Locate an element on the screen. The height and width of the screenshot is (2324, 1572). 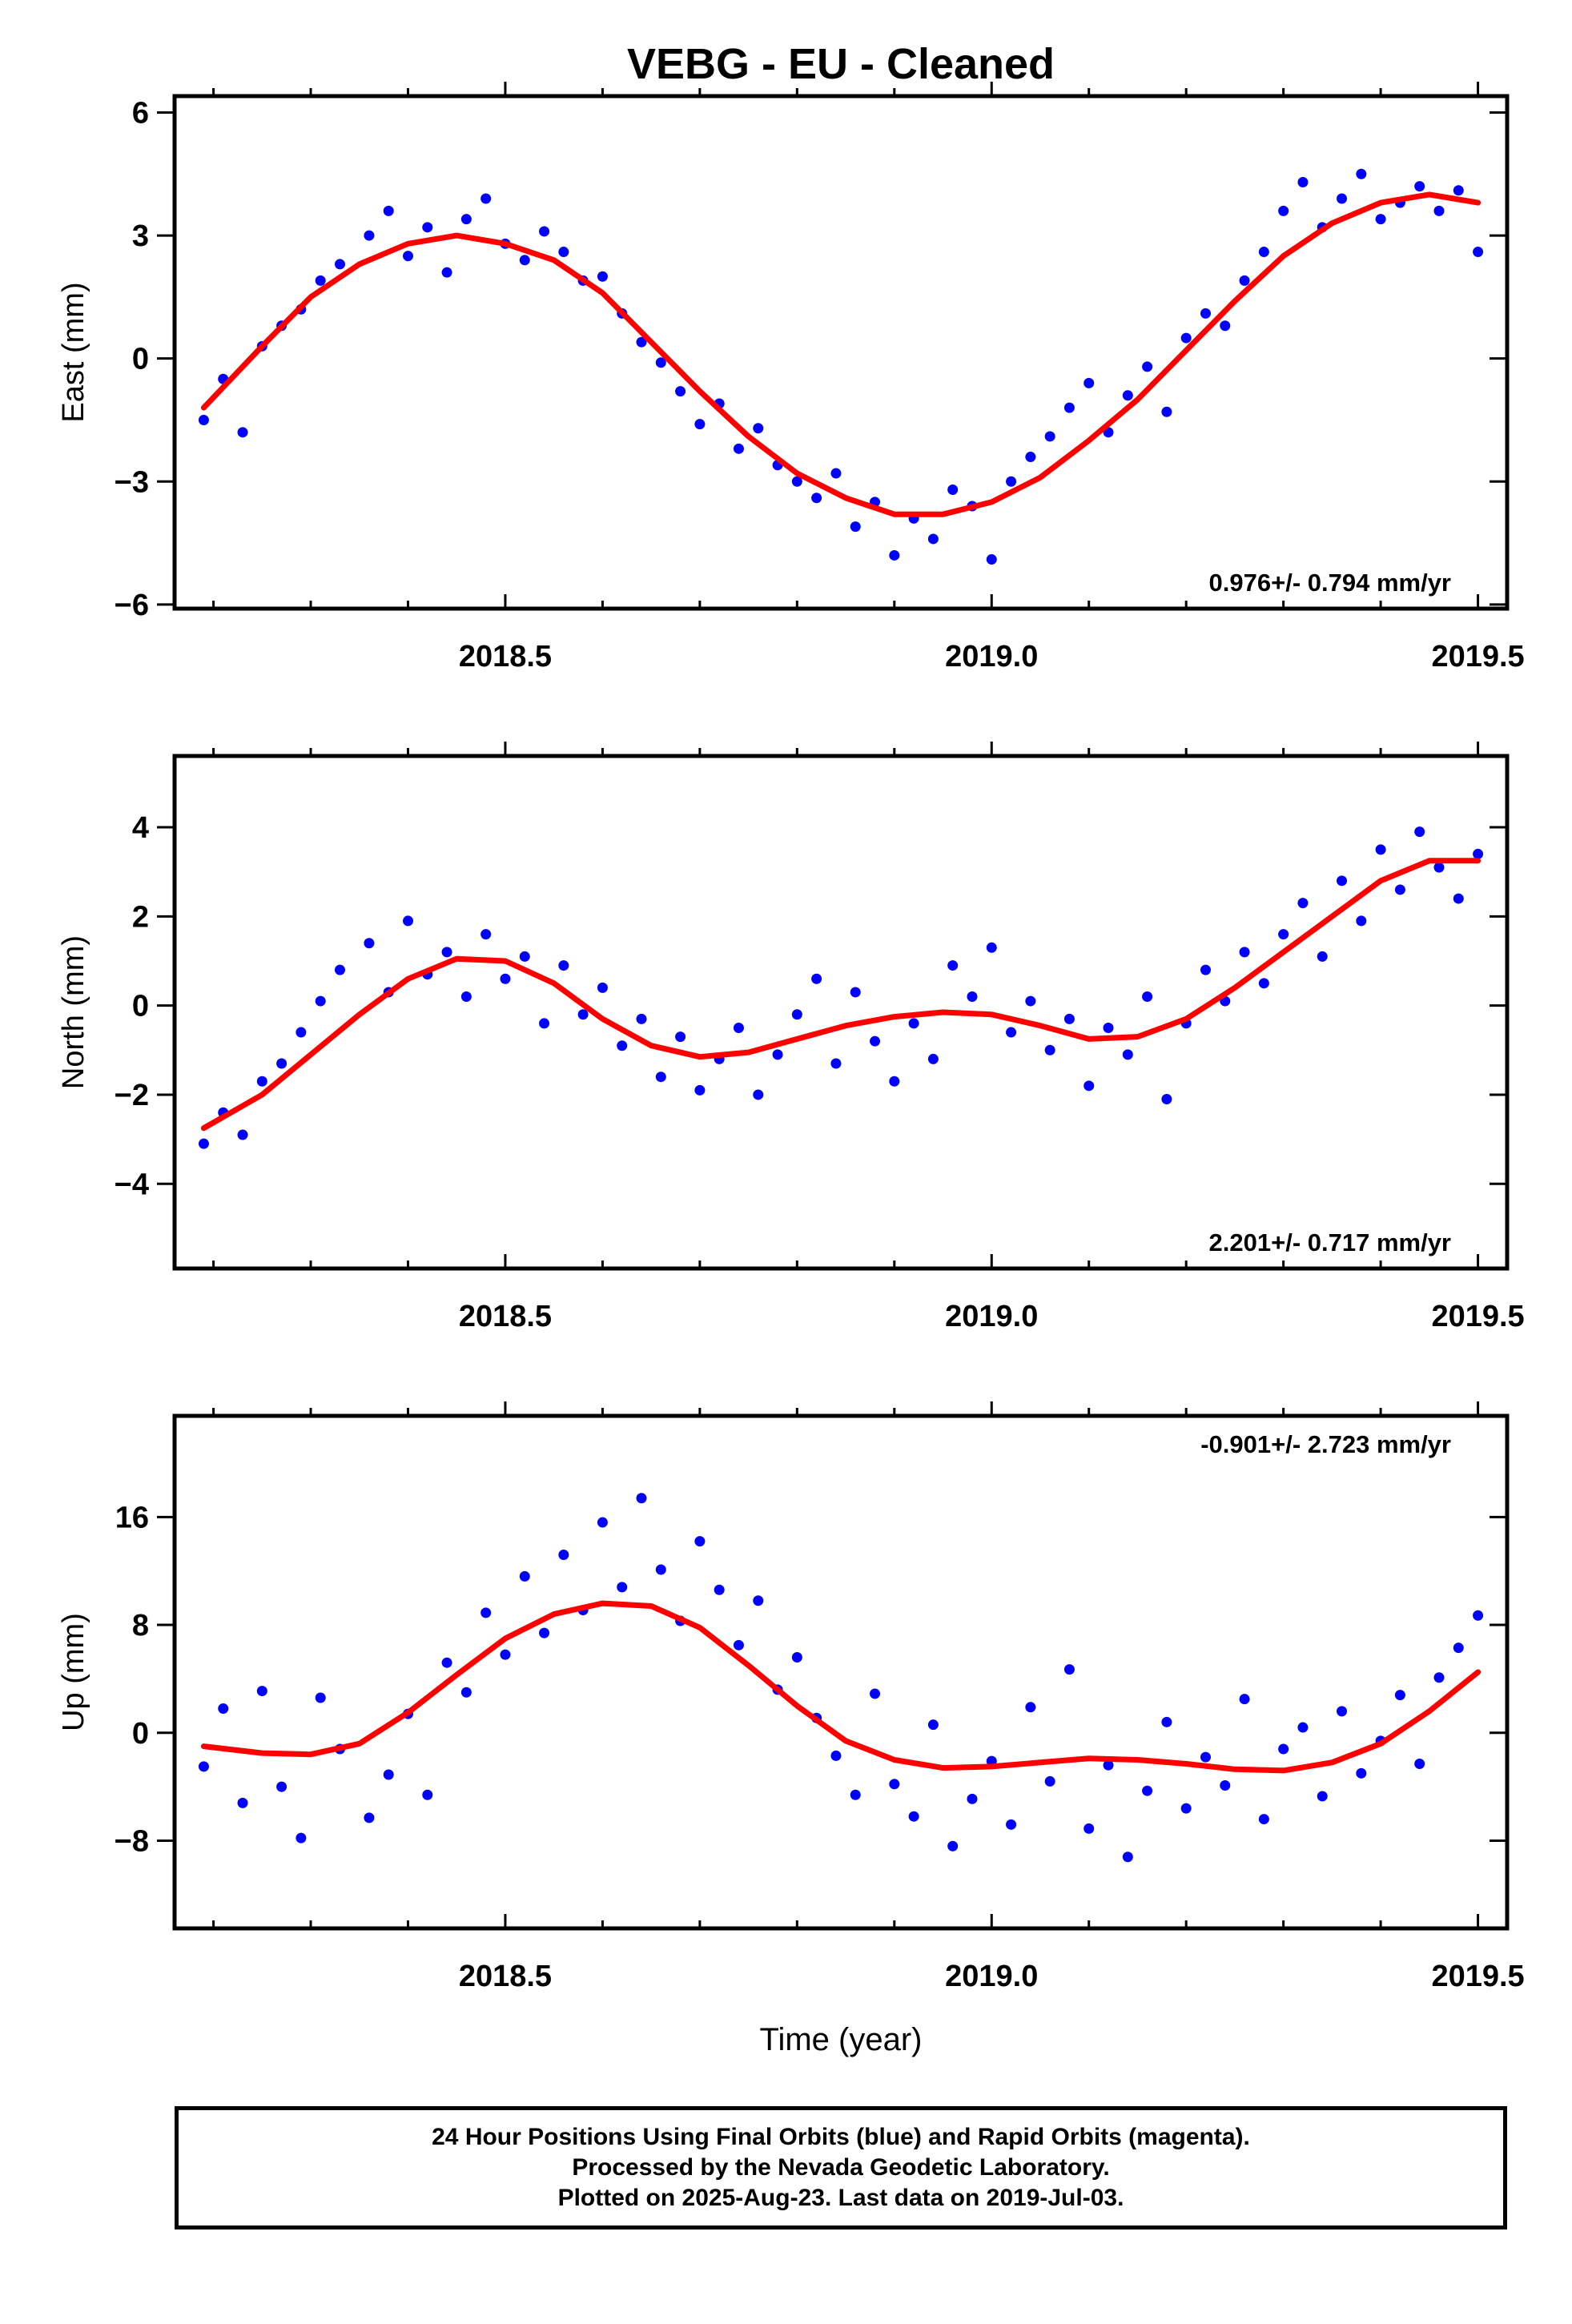
north-xtick-label: 2018.5 is located at coordinates (505, 1316).